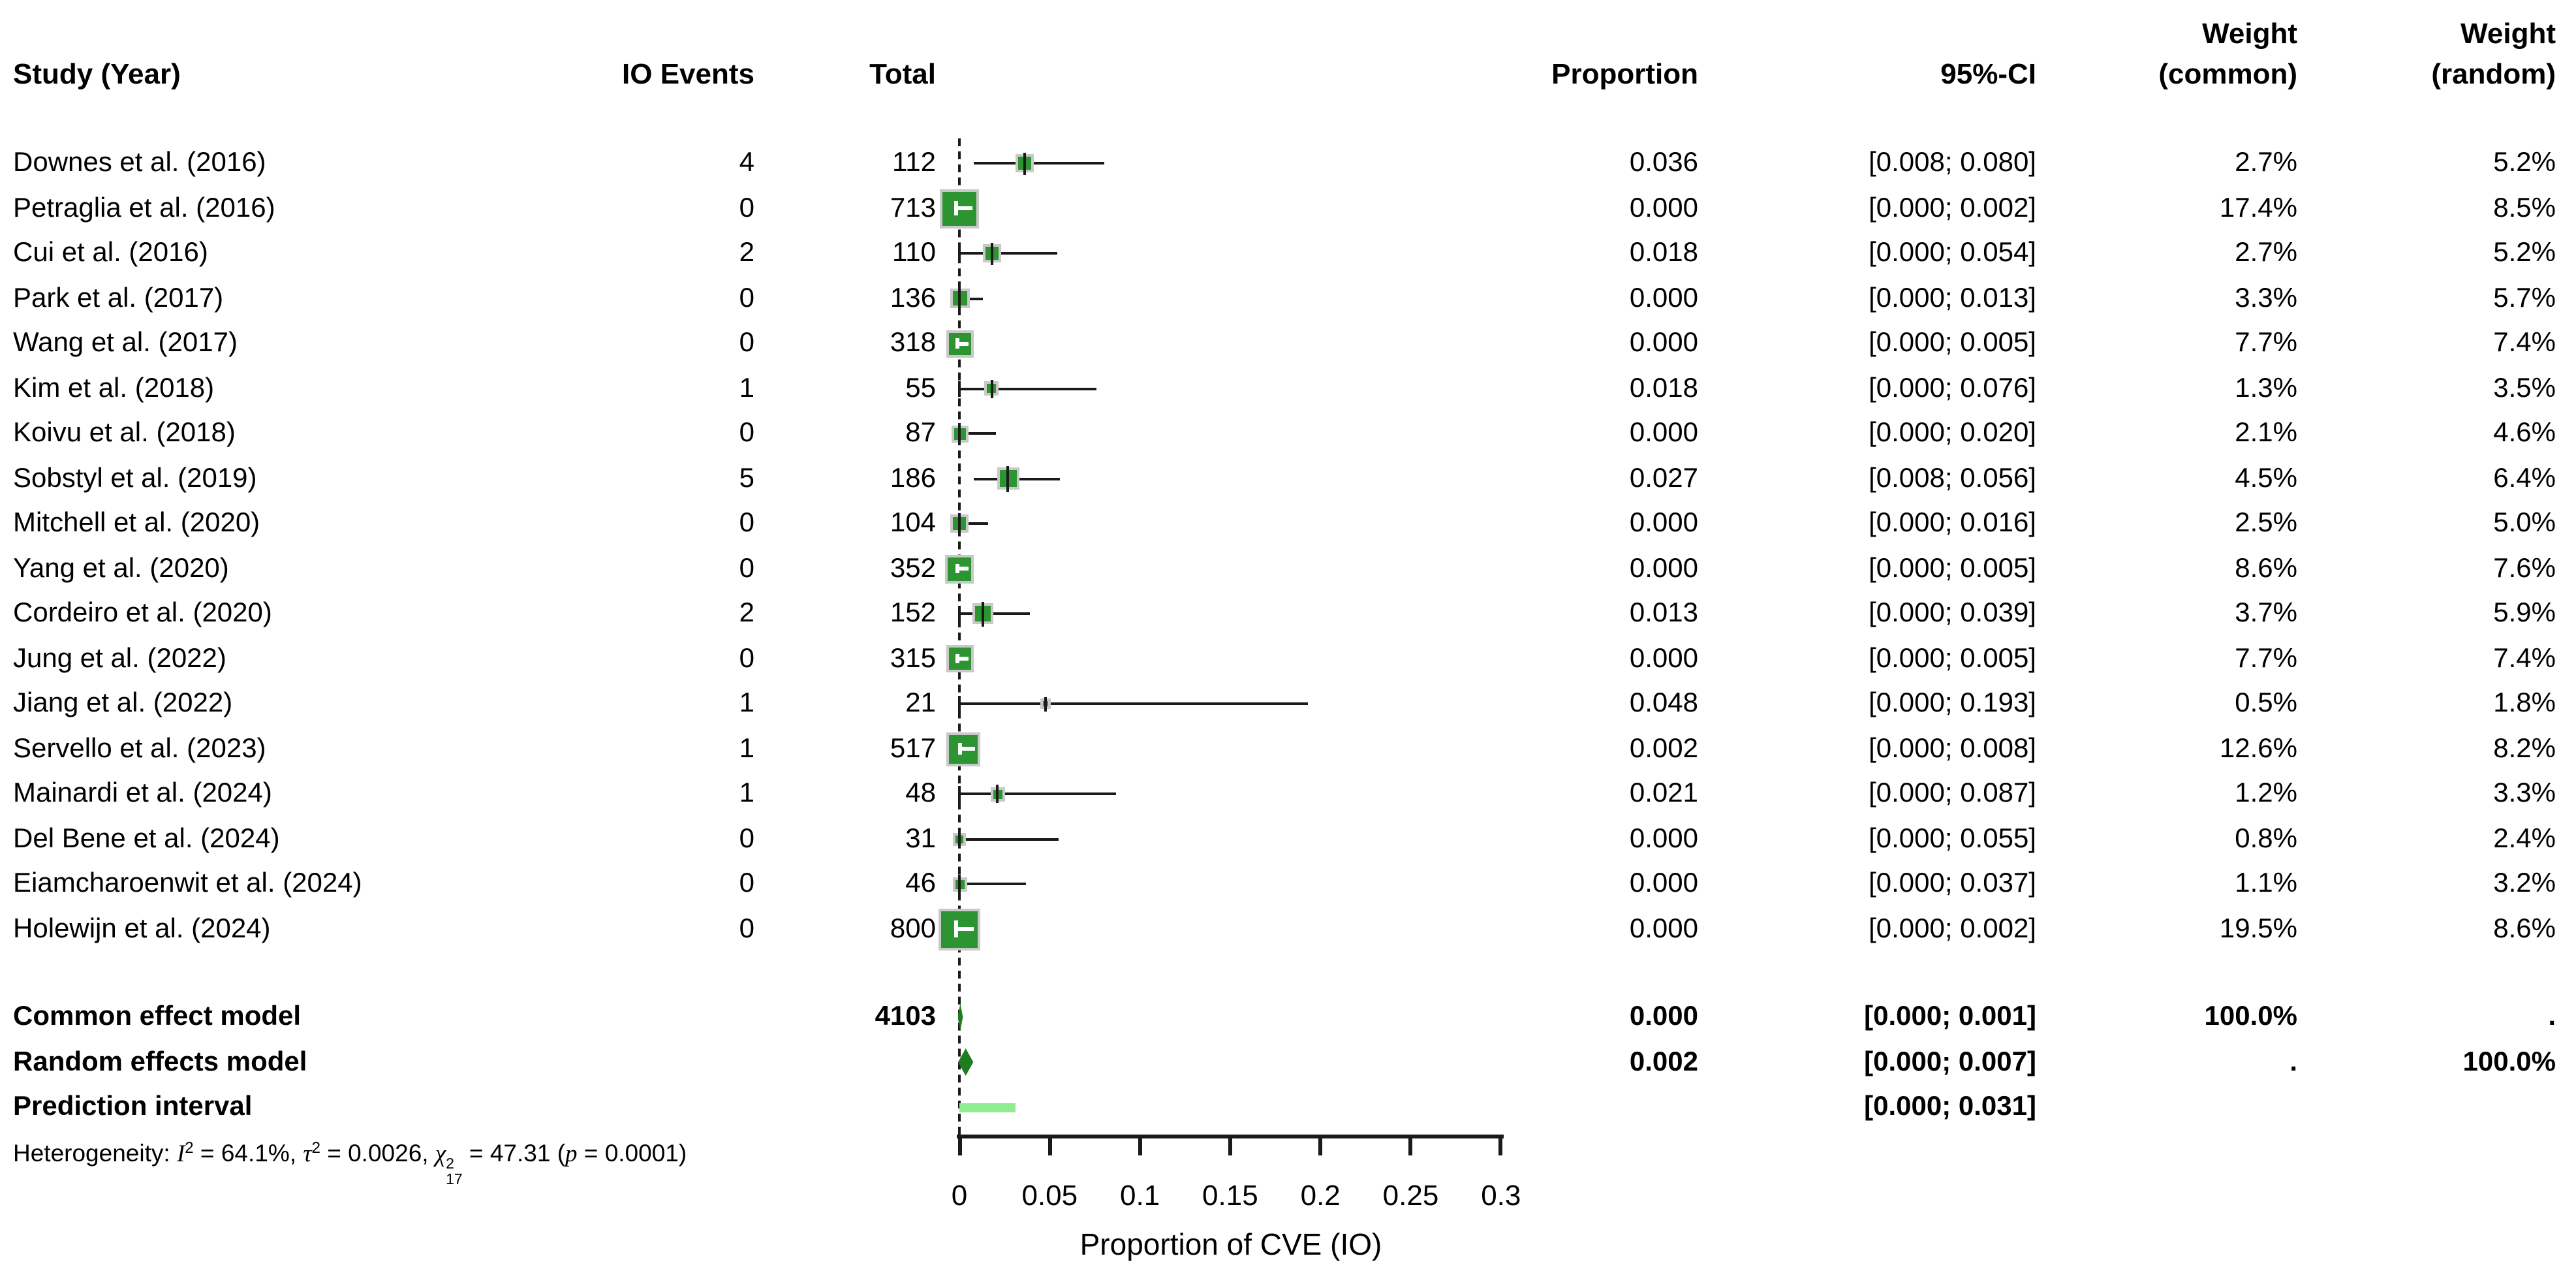 Image resolution: width=2576 pixels, height=1286 pixels. Describe the element at coordinates (2493, 73) in the screenshot. I see `header-weight-random-line2: (random)` at that location.